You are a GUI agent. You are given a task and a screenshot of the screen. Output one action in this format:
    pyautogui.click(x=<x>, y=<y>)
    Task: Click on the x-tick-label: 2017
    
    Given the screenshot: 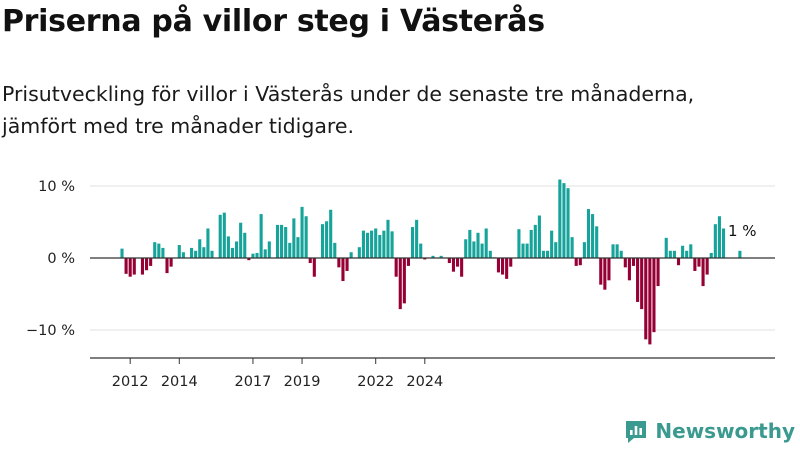 What is the action you would take?
    pyautogui.click(x=252, y=382)
    